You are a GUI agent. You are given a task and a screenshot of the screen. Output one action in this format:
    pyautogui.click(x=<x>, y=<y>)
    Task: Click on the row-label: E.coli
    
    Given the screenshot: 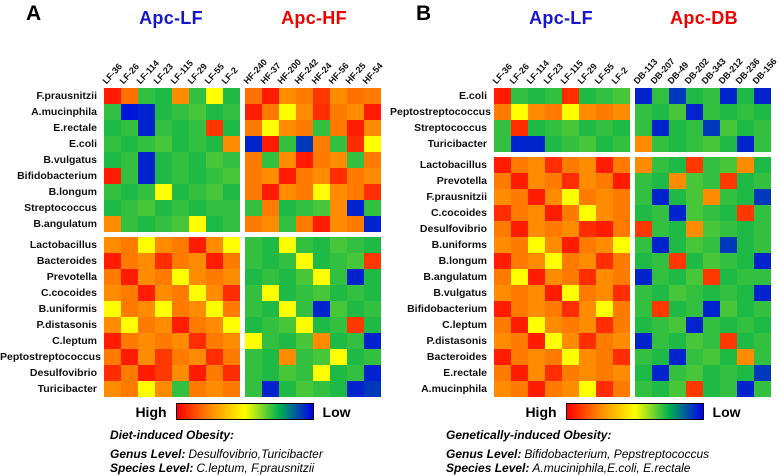 What is the action you would take?
    pyautogui.click(x=82, y=144)
    